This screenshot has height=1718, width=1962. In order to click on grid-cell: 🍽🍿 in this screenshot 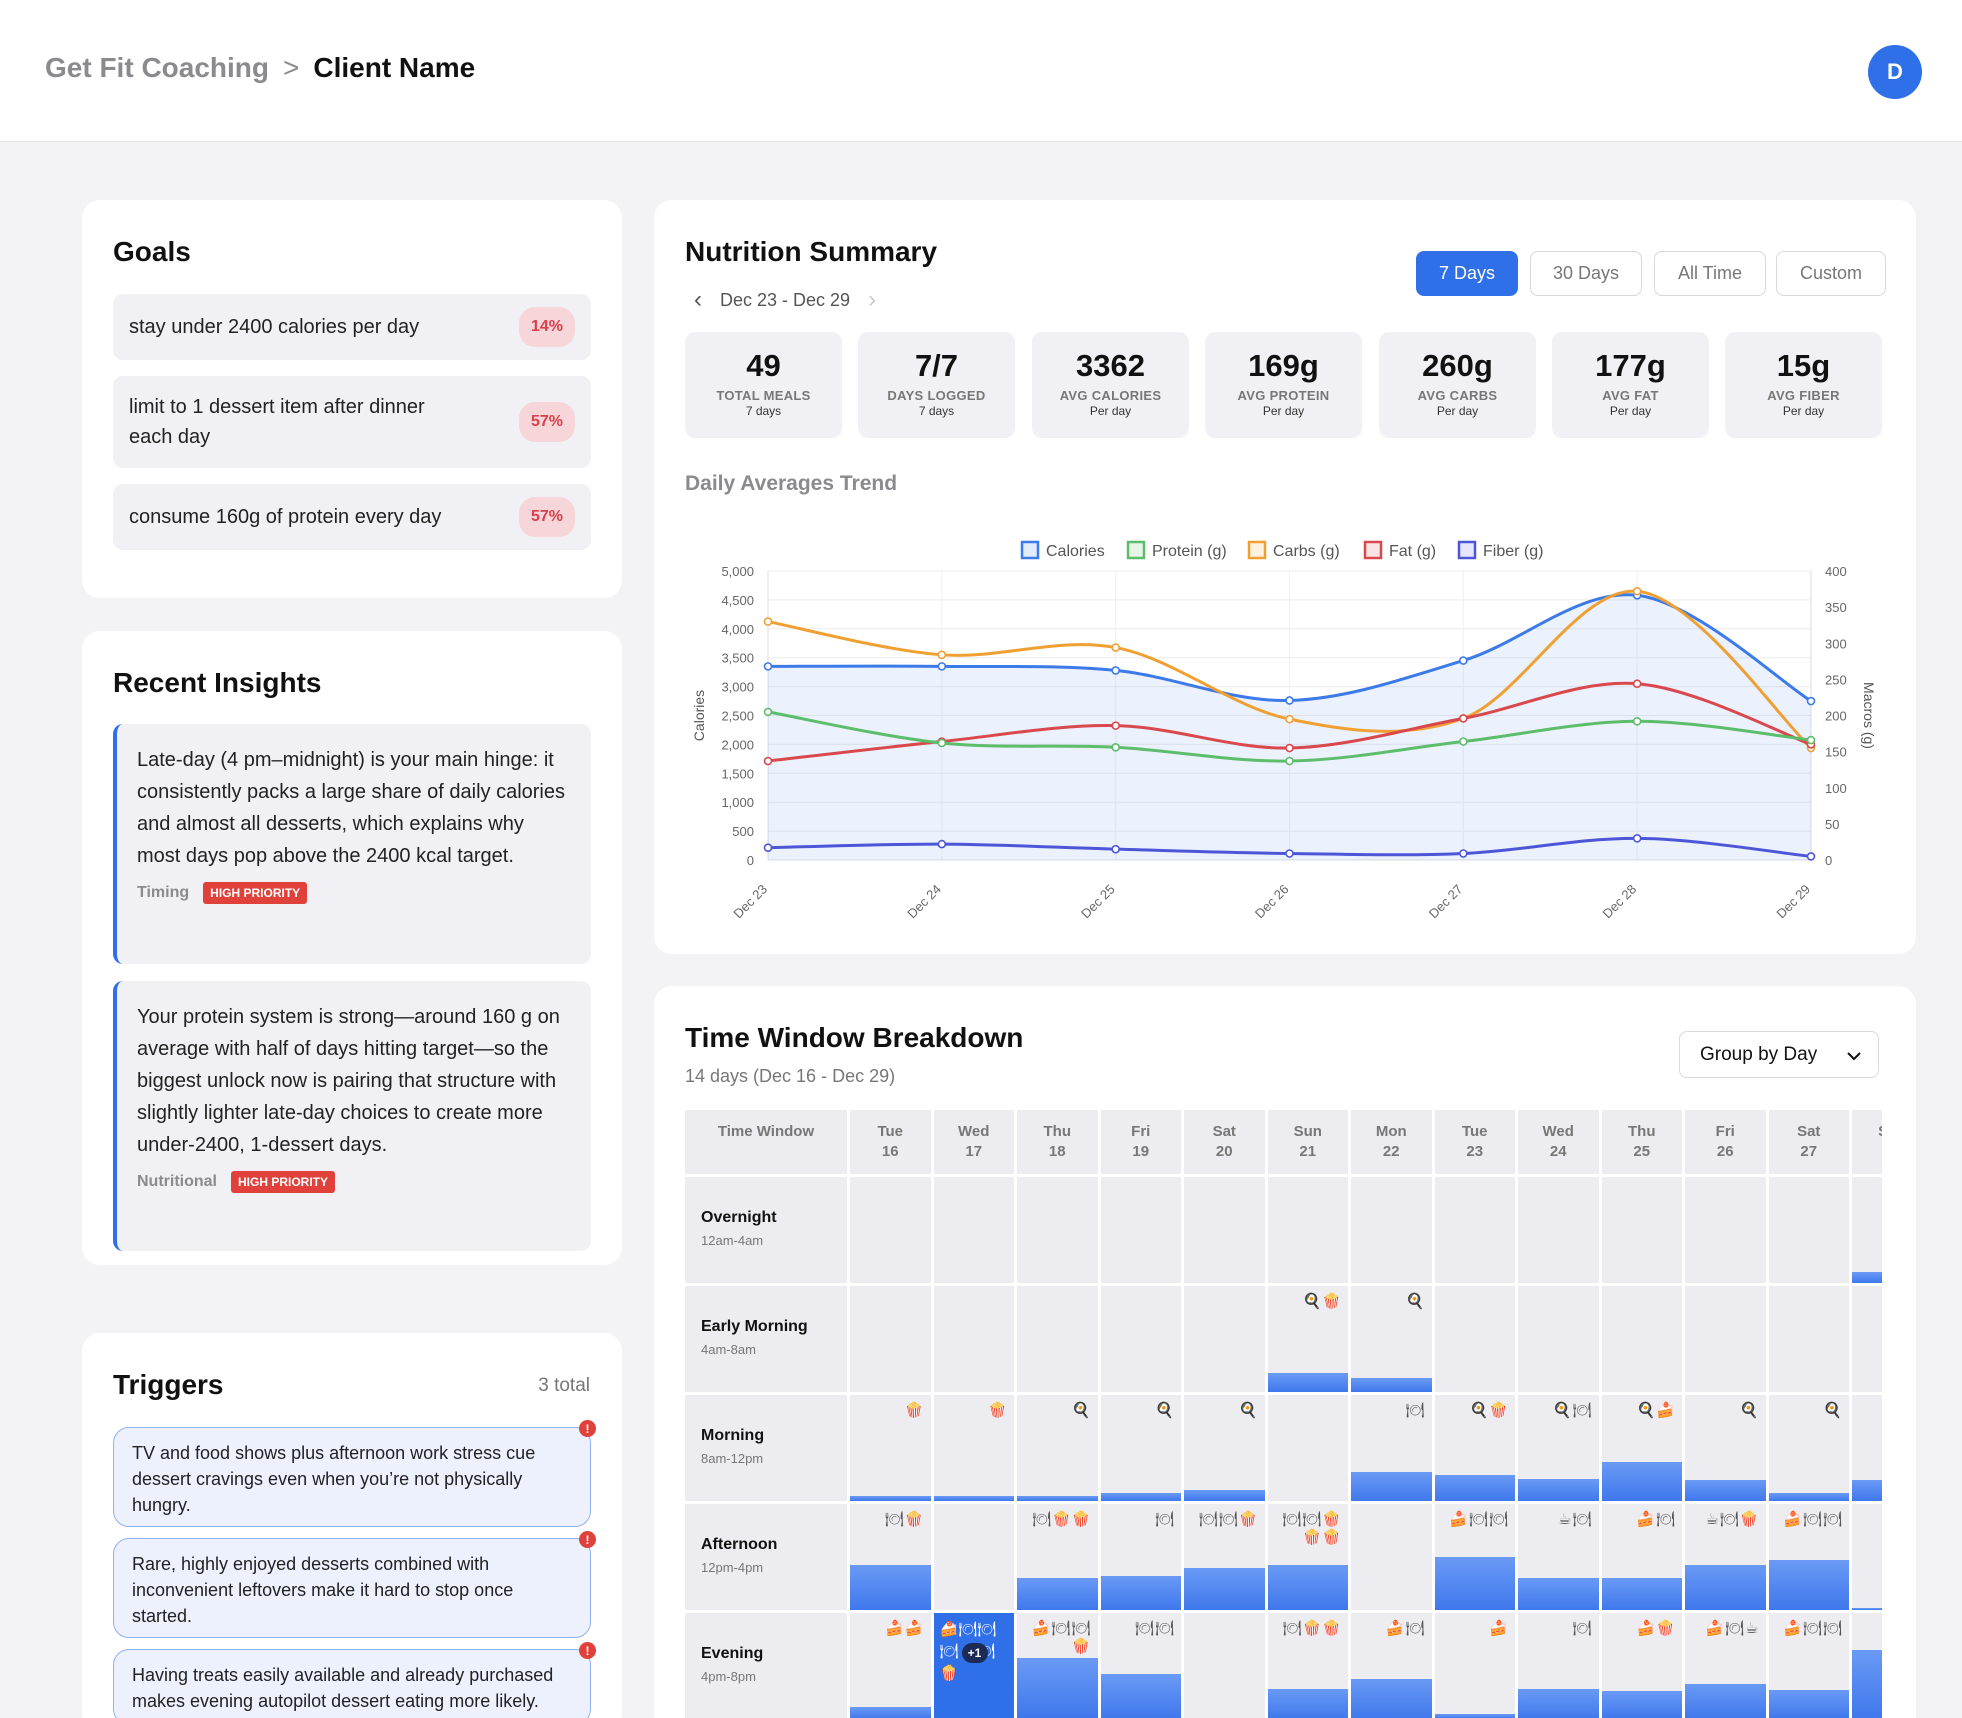, I will do `click(890, 1557)`.